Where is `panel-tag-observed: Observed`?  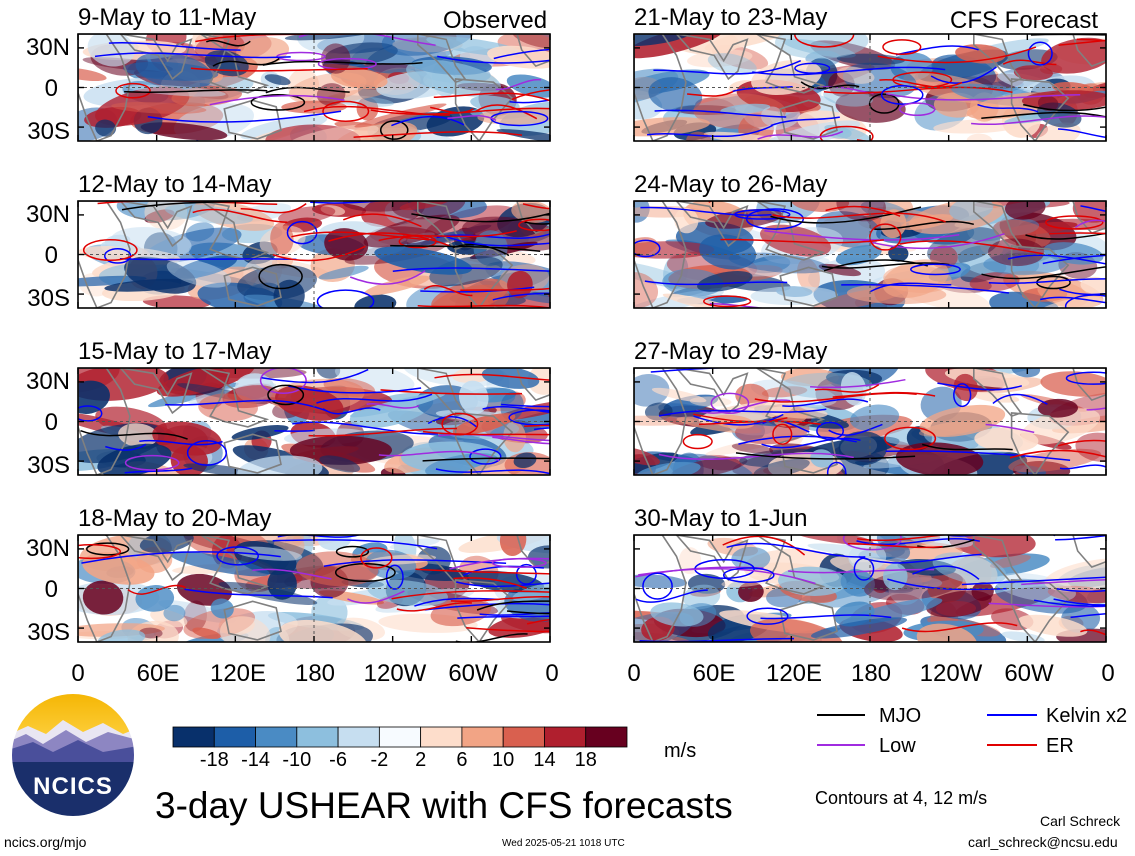 panel-tag-observed: Observed is located at coordinates (495, 20).